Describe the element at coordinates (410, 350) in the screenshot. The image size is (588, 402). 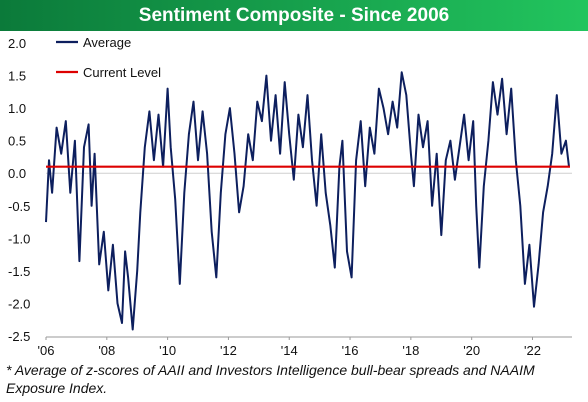
I see `x-tick-label: '18` at that location.